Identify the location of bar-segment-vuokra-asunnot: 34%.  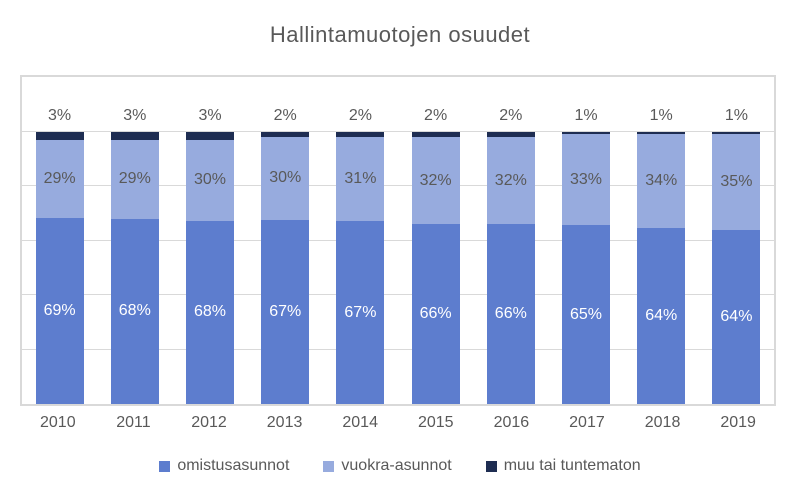
(661, 181).